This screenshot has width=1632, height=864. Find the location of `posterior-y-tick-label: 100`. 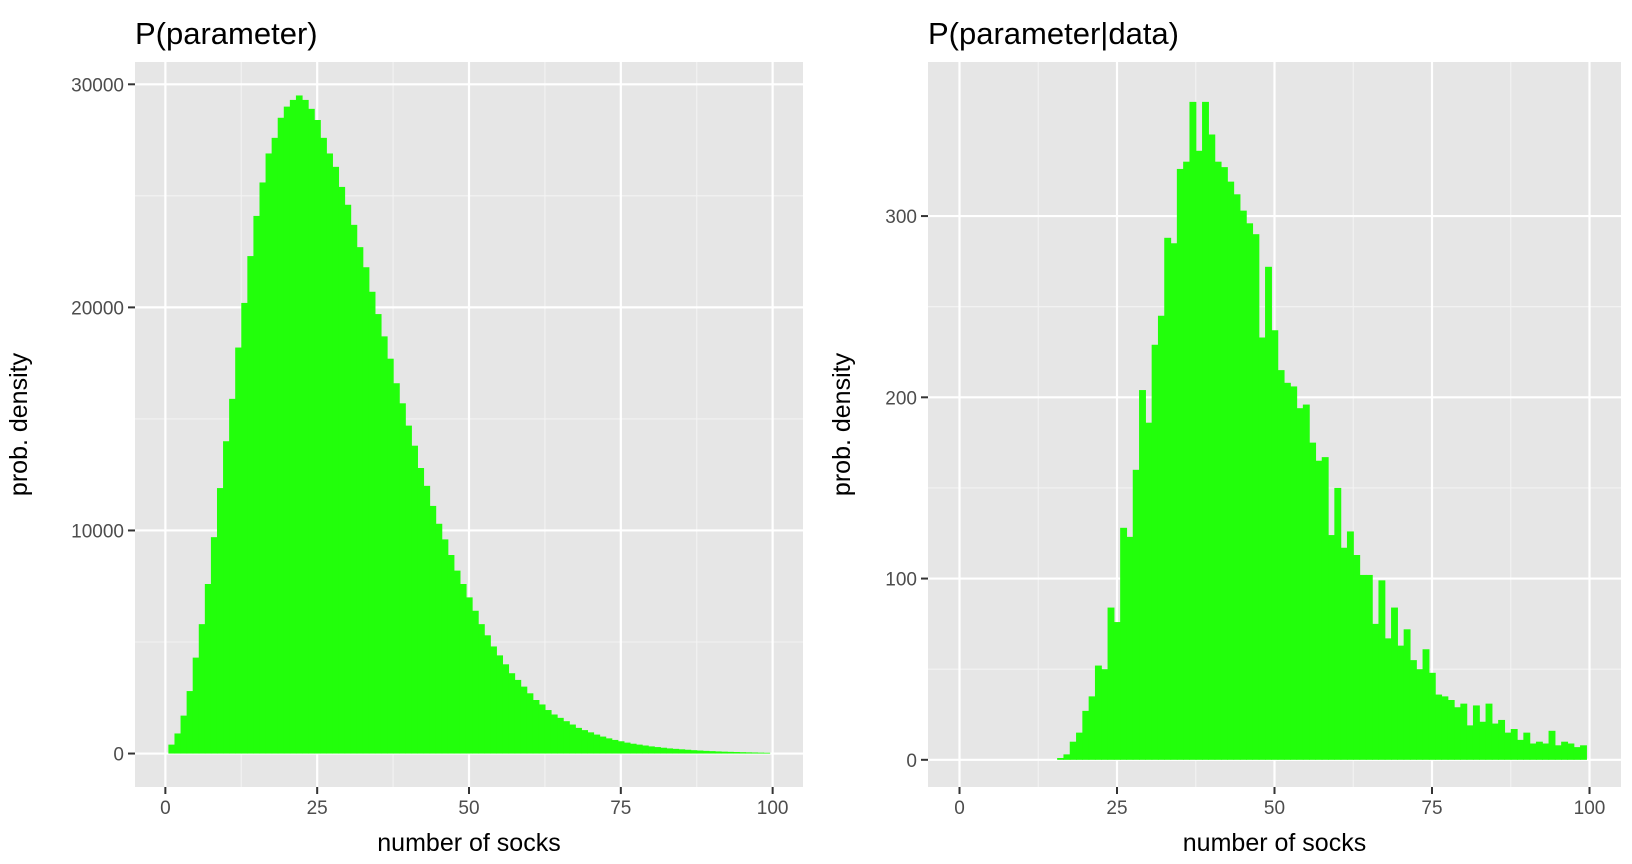

posterior-y-tick-label: 100 is located at coordinates (901, 580).